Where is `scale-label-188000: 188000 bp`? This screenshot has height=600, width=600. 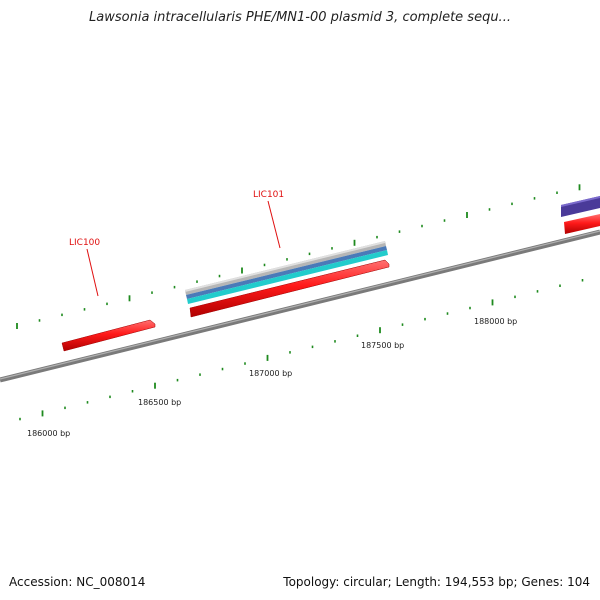 scale-label-188000: 188000 bp is located at coordinates (495, 321).